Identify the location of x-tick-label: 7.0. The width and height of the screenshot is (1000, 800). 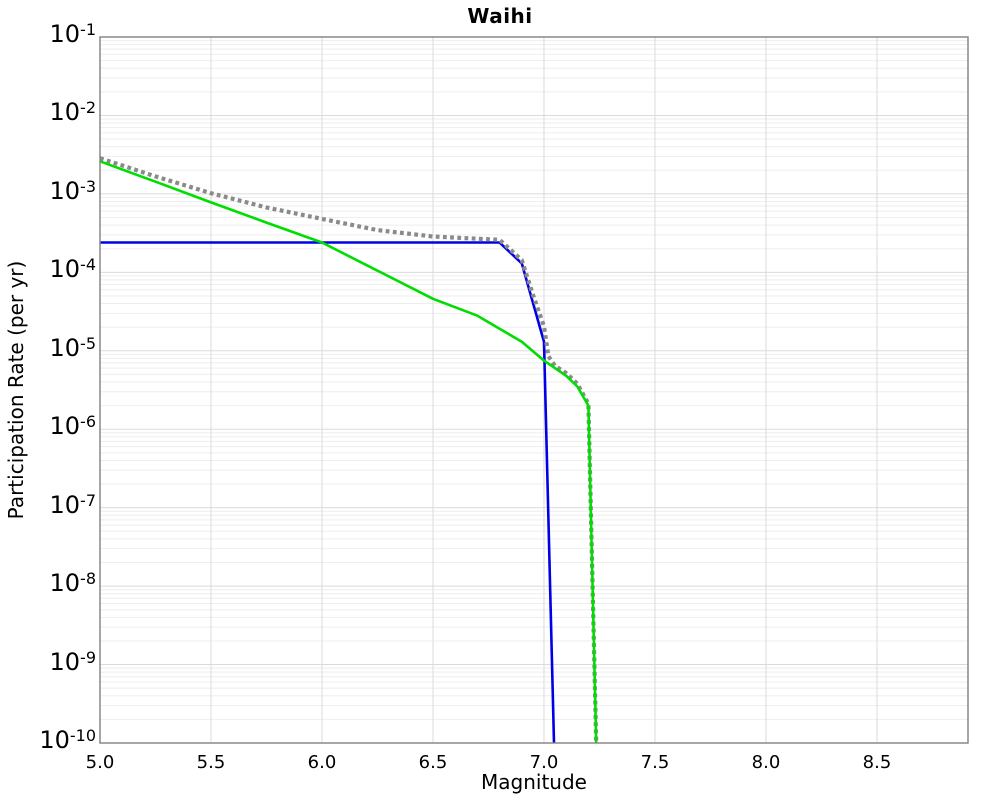
(544, 762).